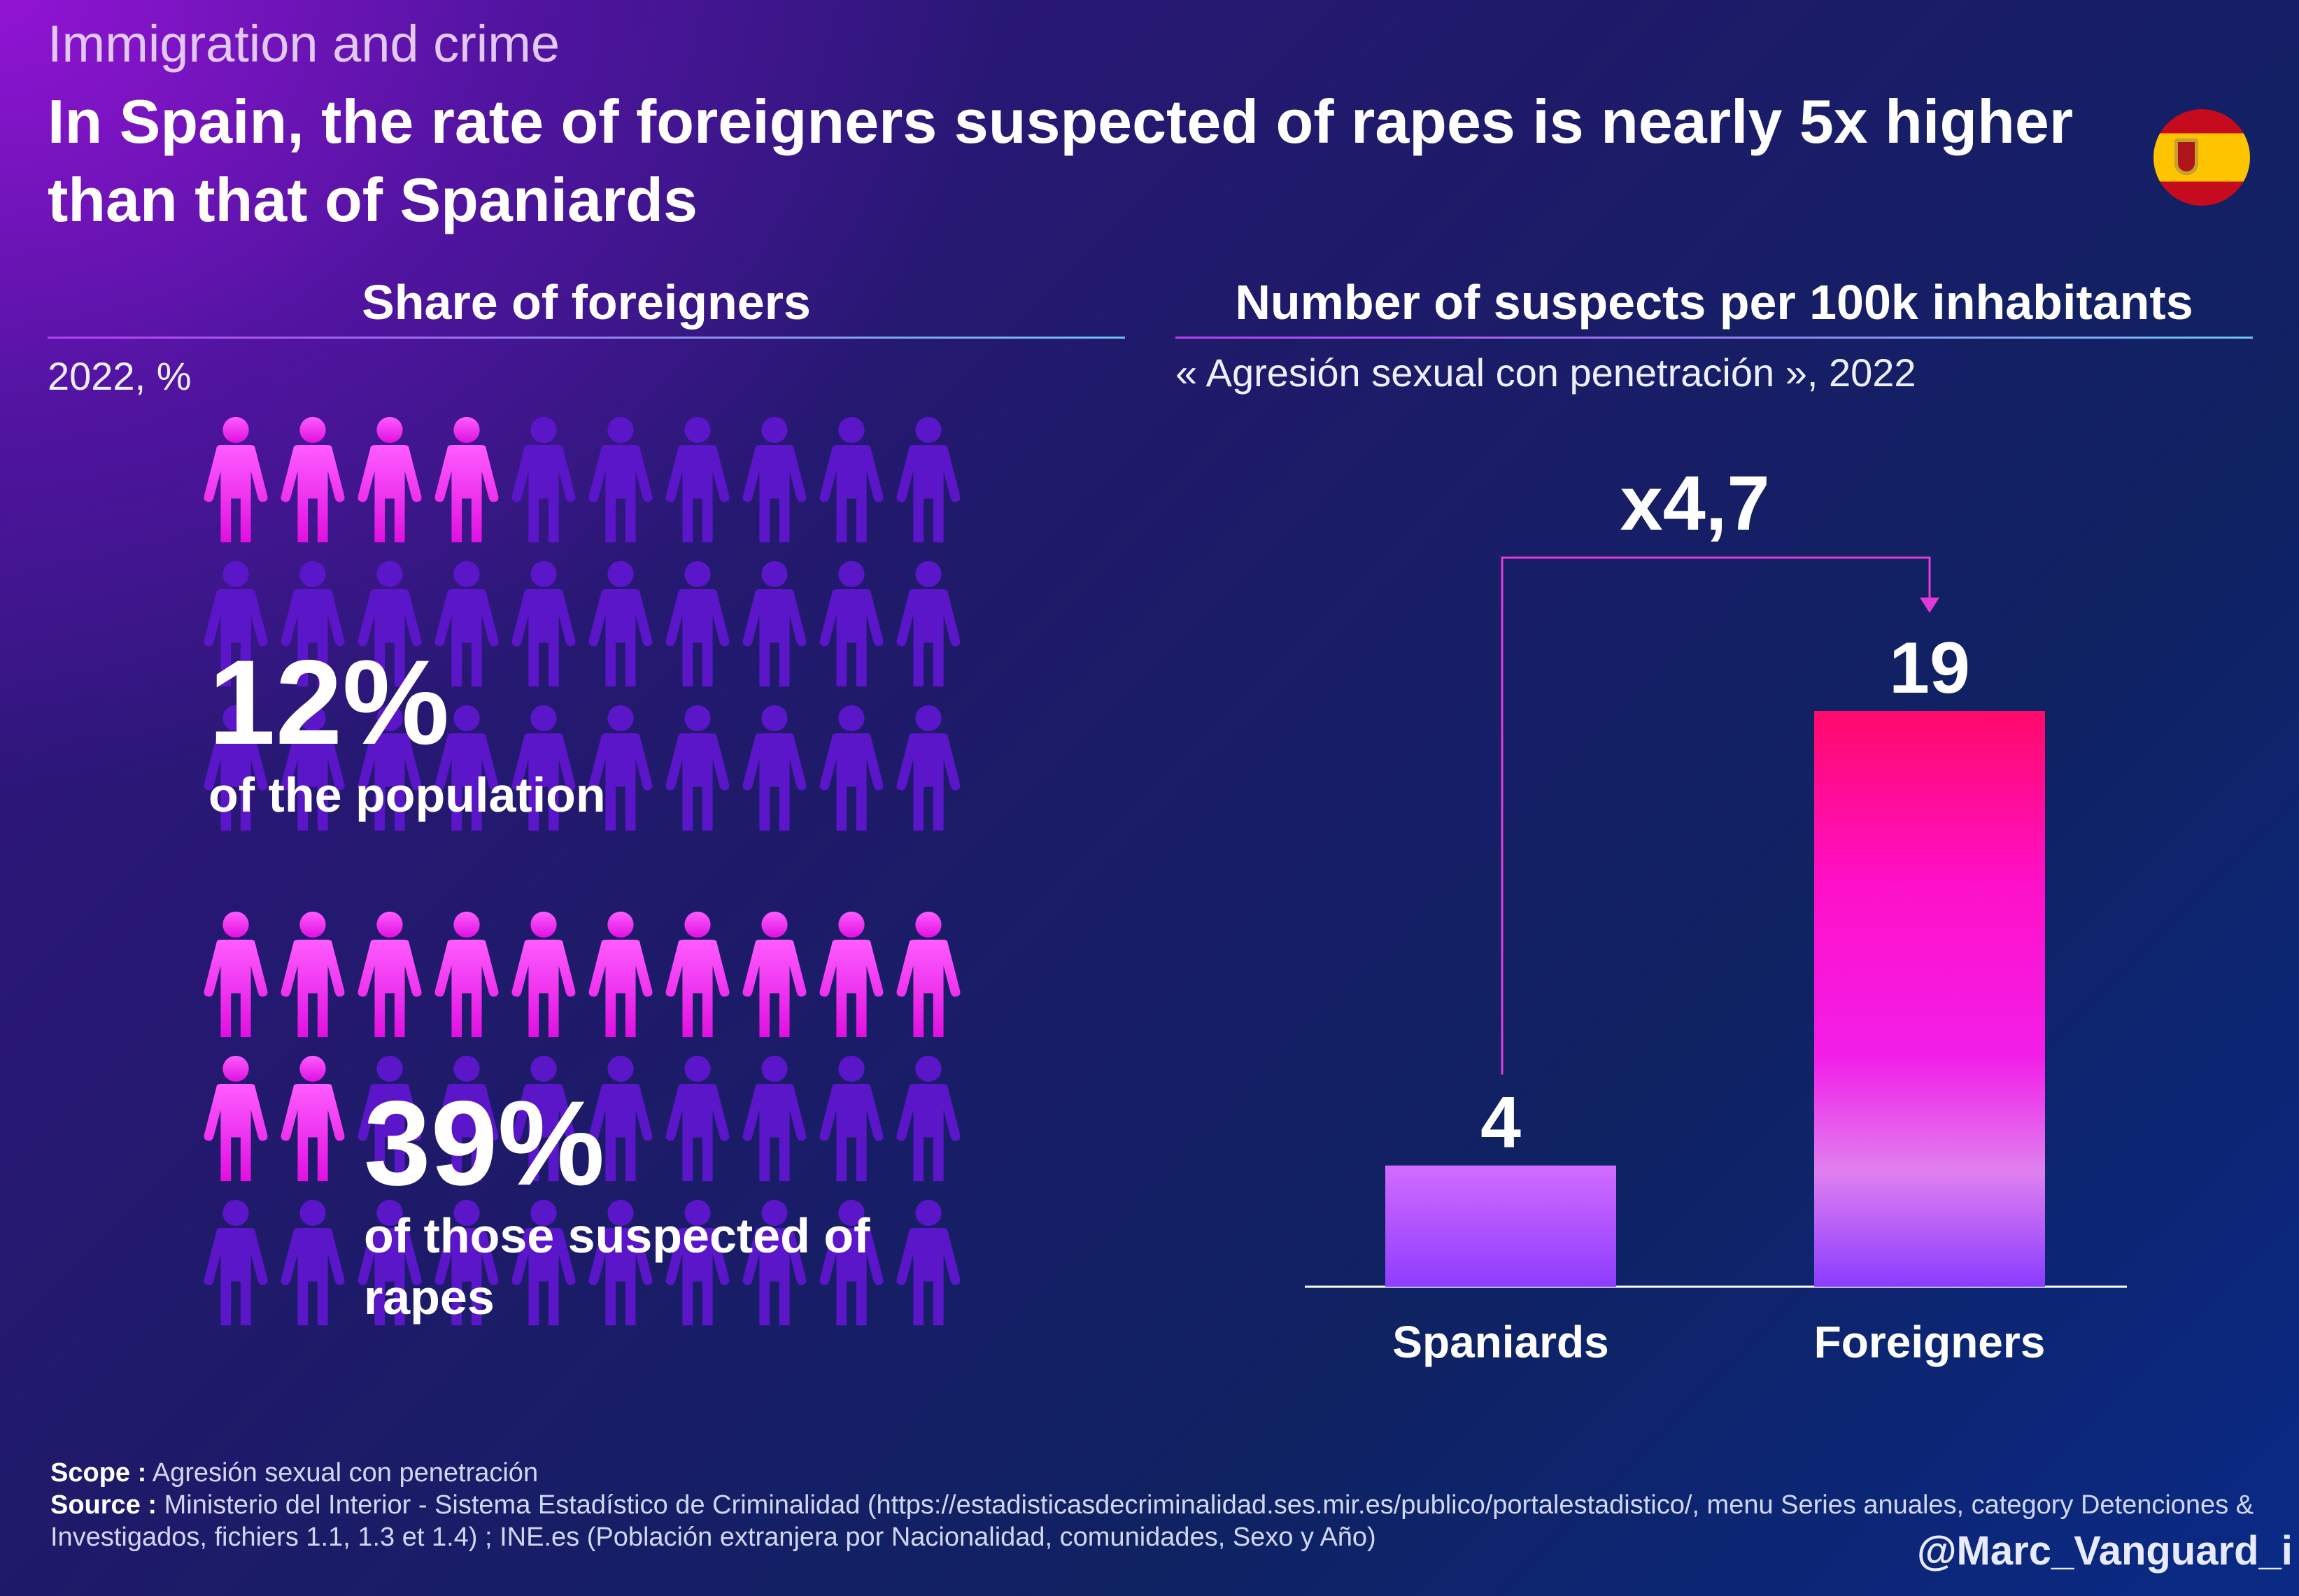  I want to click on value-label-foreigners: 19, so click(1929, 668).